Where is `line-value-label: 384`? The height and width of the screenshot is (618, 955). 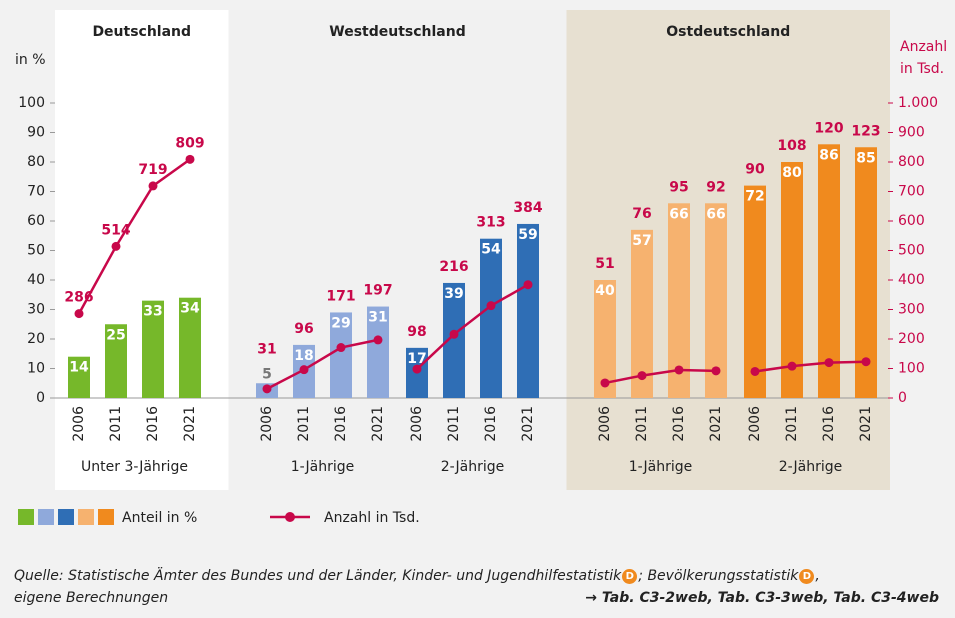 line-value-label: 384 is located at coordinates (527, 208).